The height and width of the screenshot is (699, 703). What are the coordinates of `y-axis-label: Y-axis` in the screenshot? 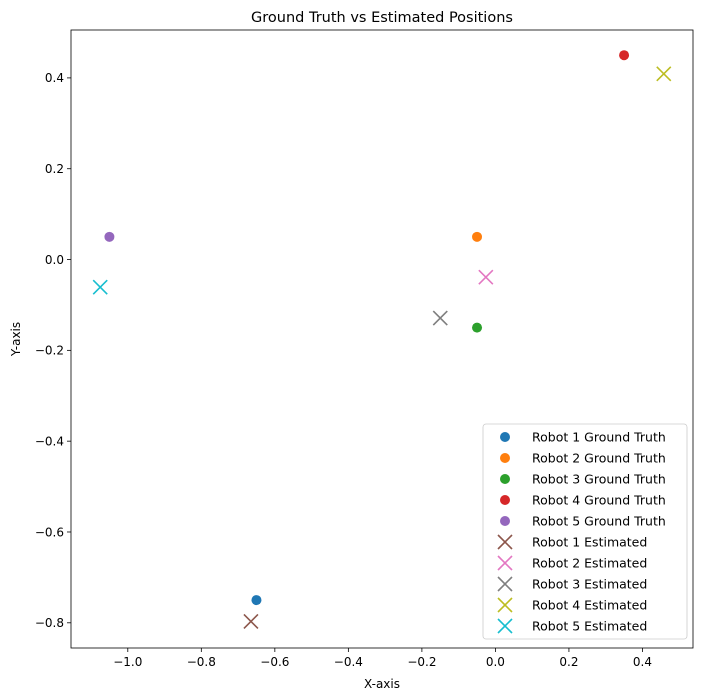 It's located at (16, 339).